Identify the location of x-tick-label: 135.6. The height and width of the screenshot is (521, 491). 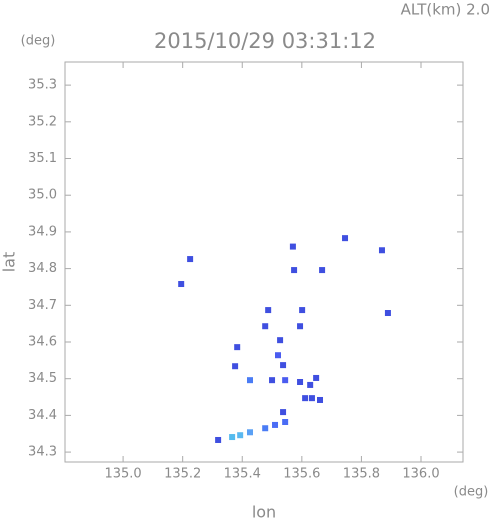
(301, 474).